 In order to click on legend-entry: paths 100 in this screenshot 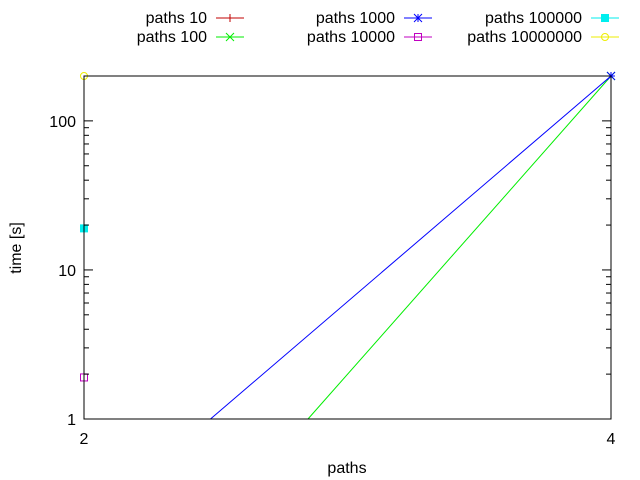, I will do `click(190, 37)`.